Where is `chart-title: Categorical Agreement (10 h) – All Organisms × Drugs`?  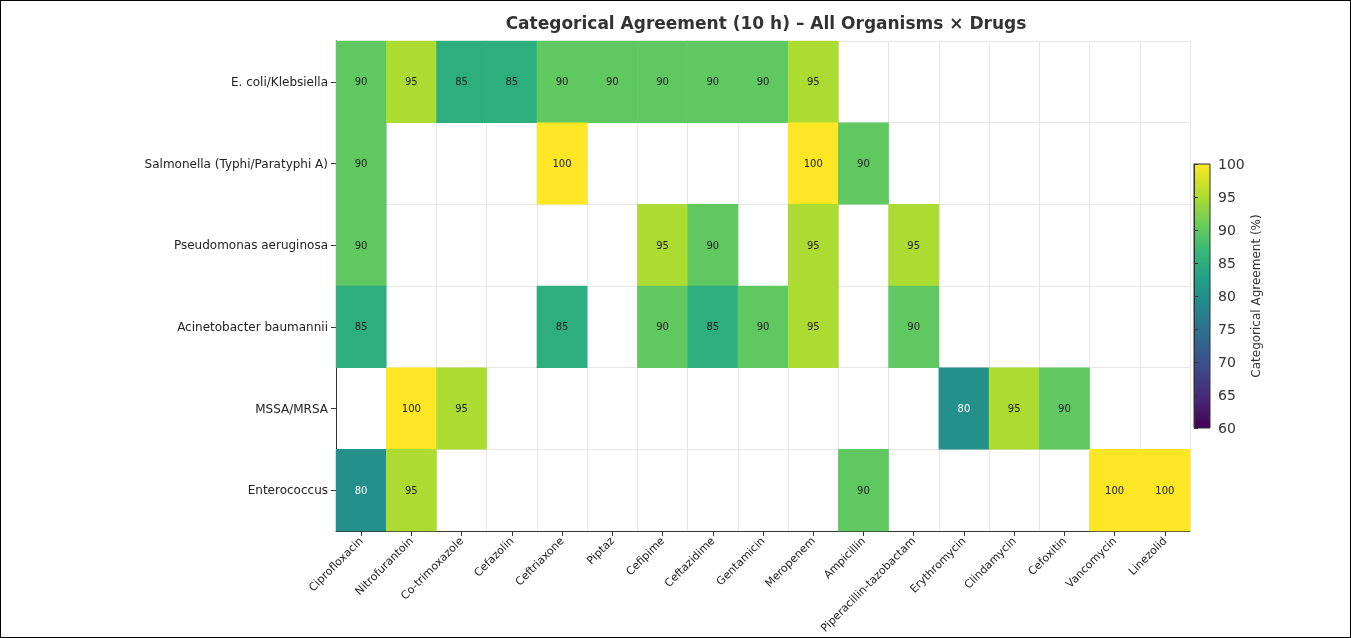 chart-title: Categorical Agreement (10 h) – All Organisms × Drugs is located at coordinates (766, 22).